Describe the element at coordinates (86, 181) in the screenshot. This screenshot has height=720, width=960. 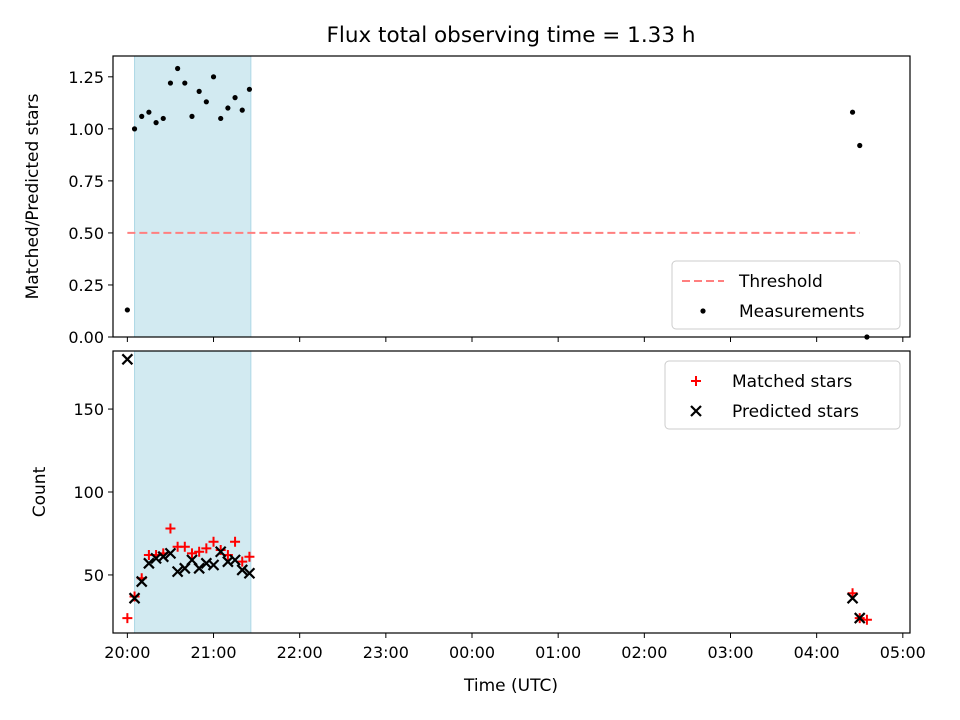
I see `y-tick-label: 0.75` at that location.